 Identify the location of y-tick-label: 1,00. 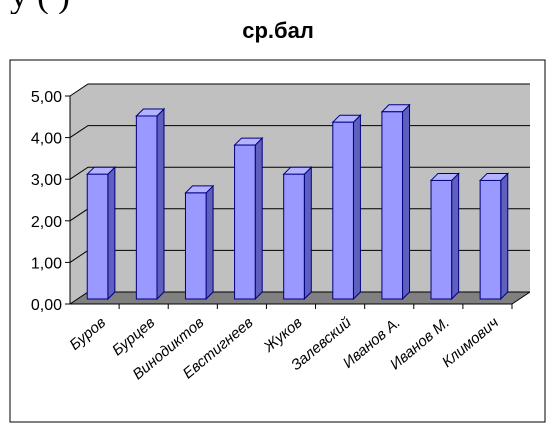
(46, 263).